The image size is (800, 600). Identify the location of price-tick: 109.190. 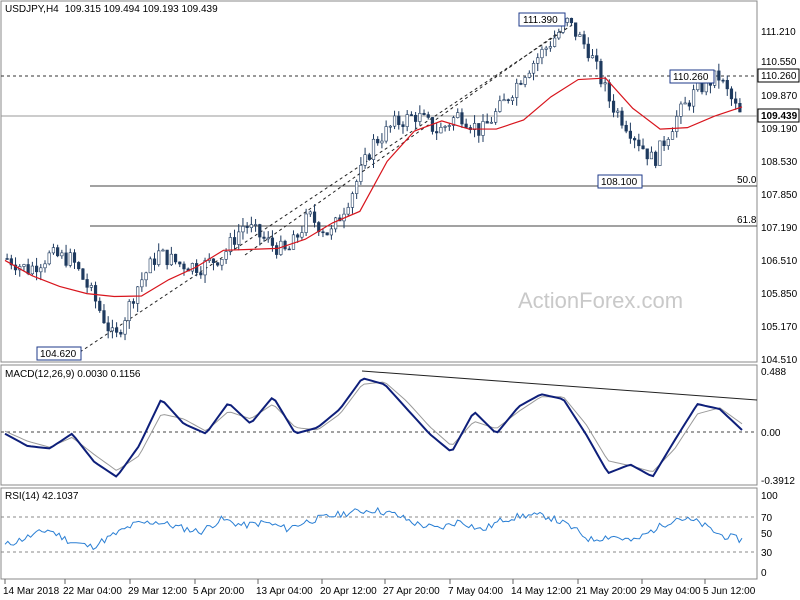
(779, 129).